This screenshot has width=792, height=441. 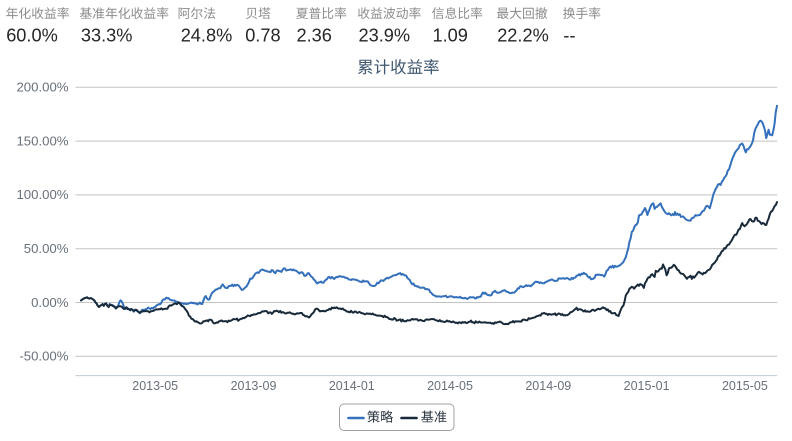 What do you see at coordinates (50, 302) in the screenshot?
I see `svg-text: 0.00%` at bounding box center [50, 302].